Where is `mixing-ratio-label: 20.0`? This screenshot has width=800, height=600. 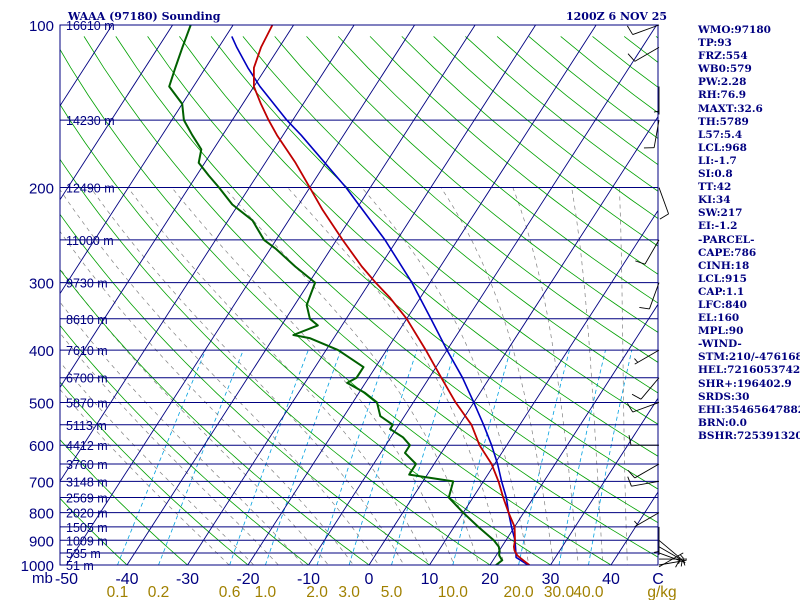
mixing-ratio-label: 20.0 is located at coordinates (518, 592).